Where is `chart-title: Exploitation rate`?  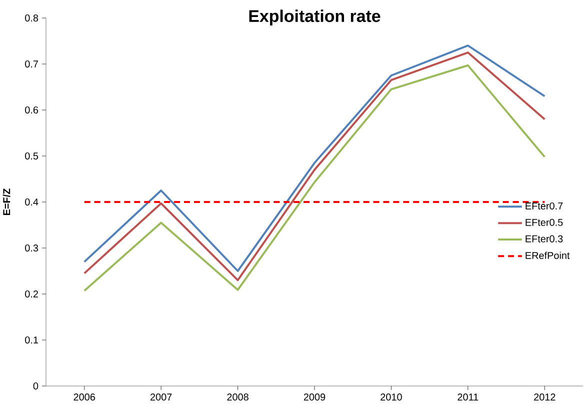
chart-title: Exploitation rate is located at coordinates (314, 18).